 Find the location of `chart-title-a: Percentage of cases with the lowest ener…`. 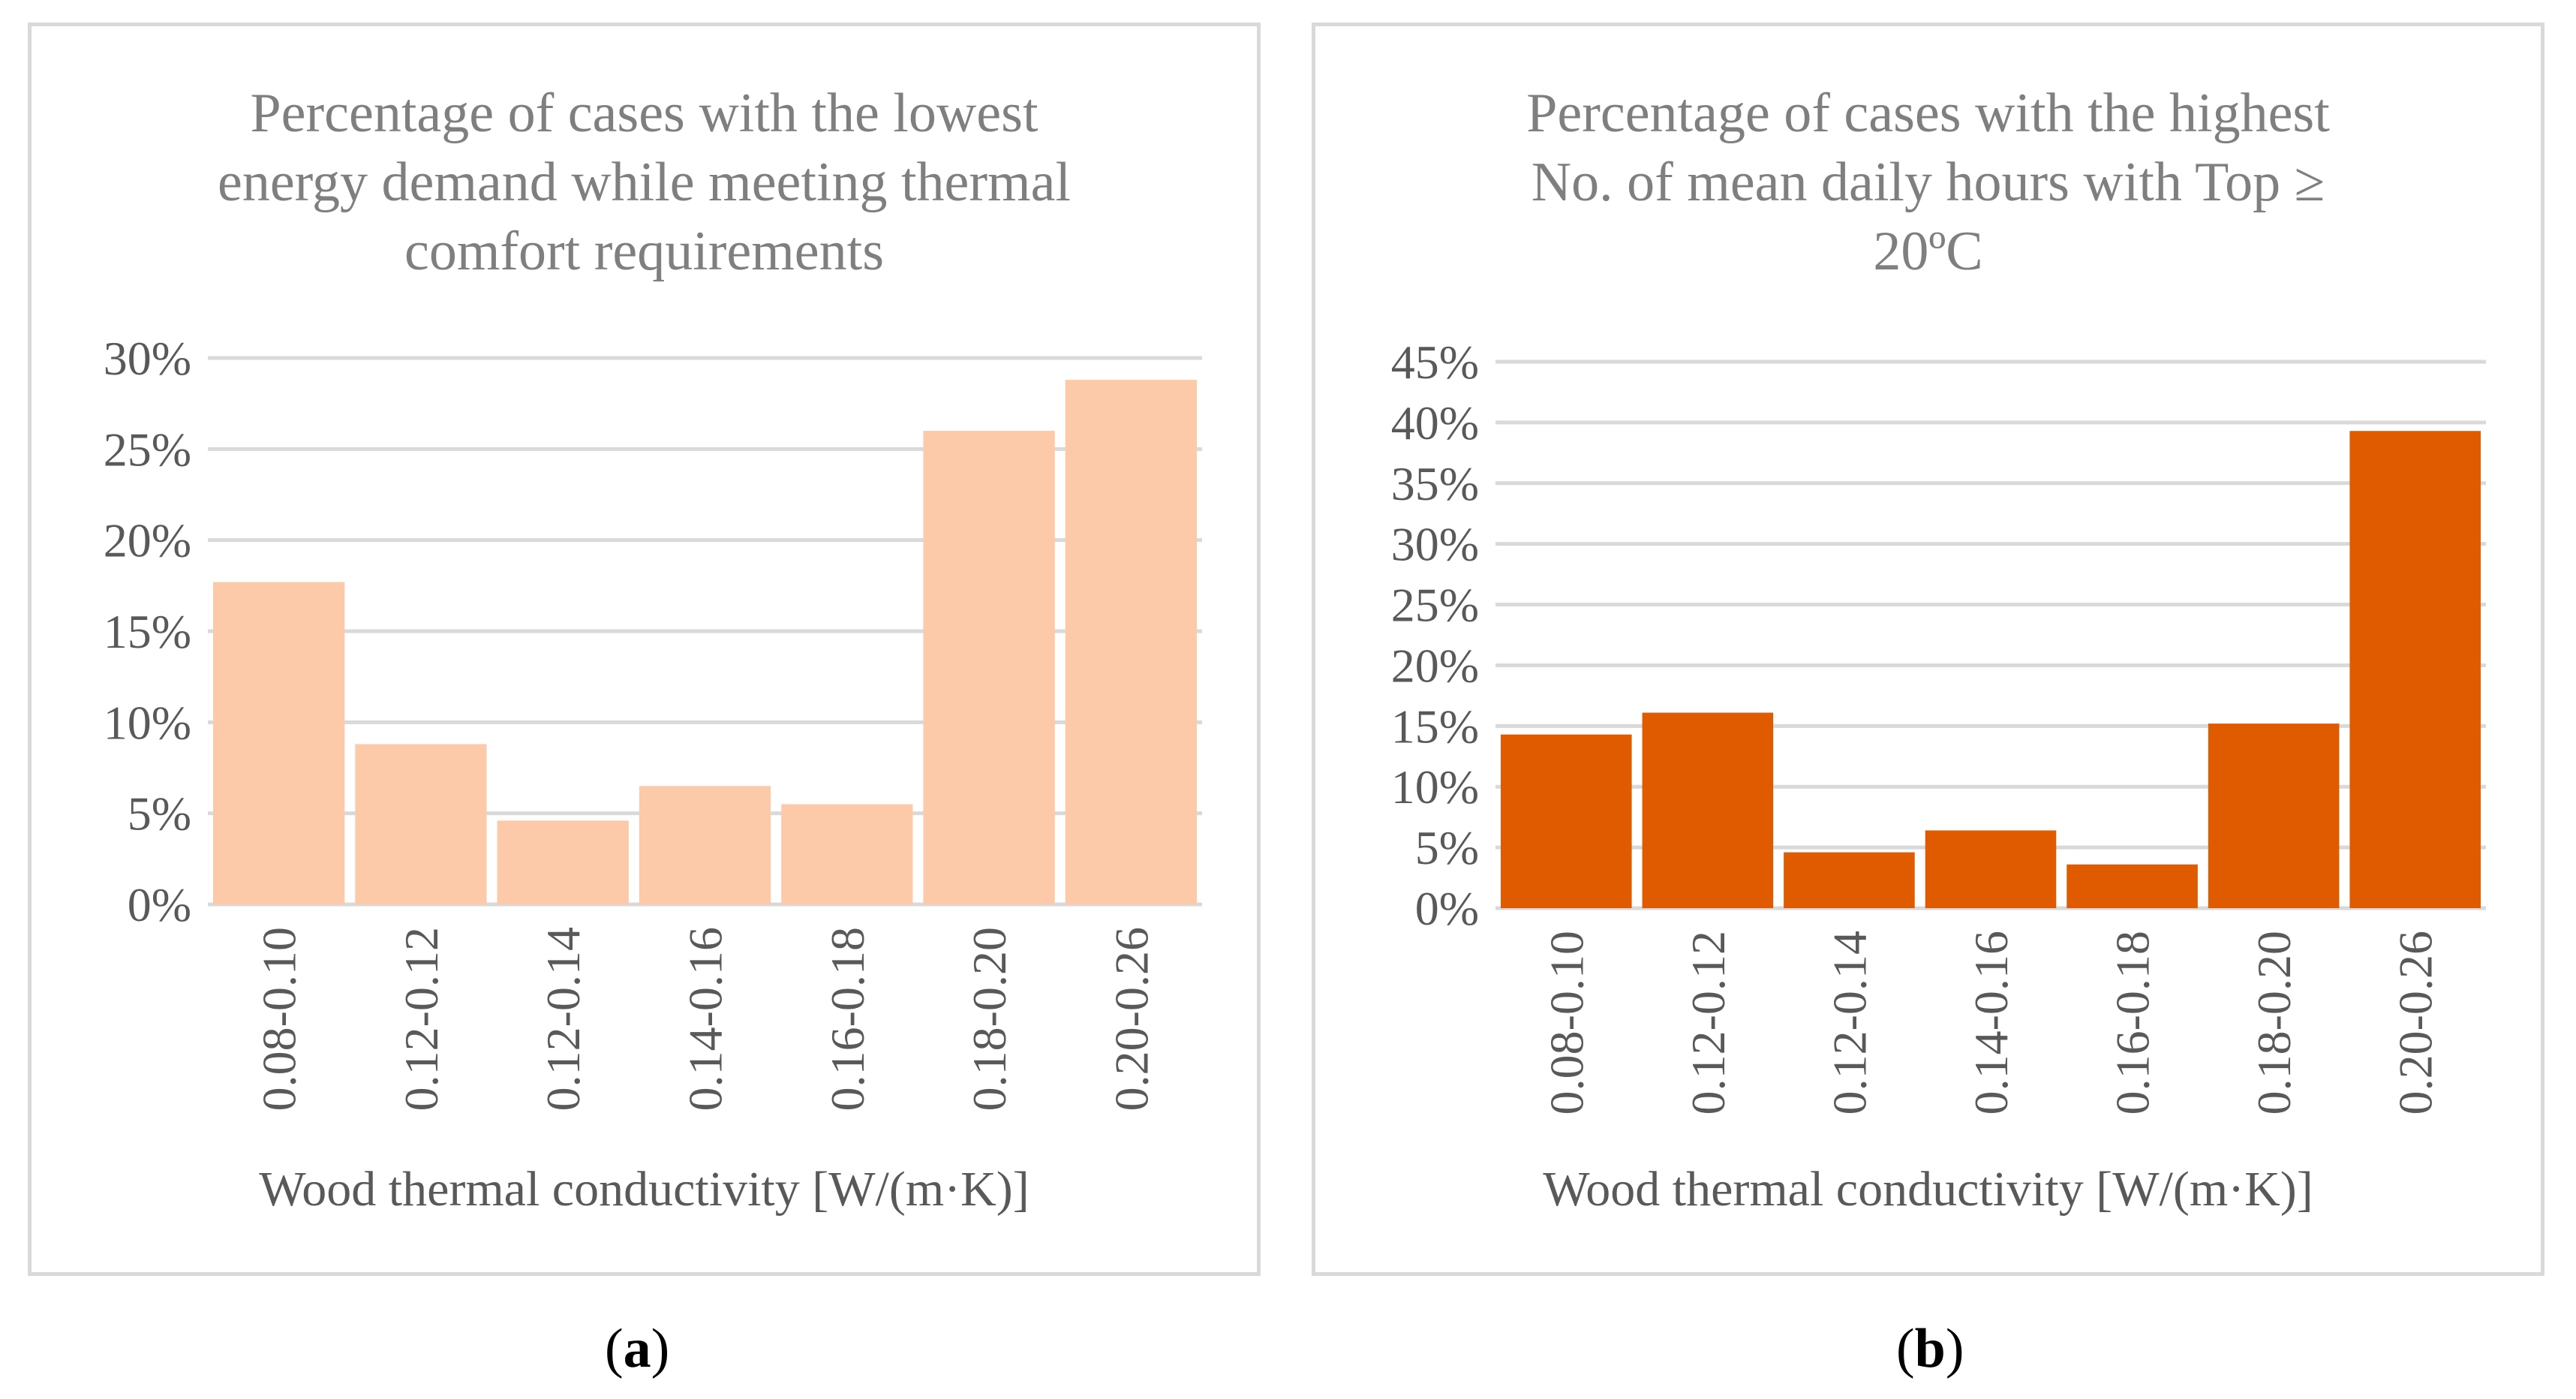

chart-title-a: Percentage of cases with the lowest ener… is located at coordinates (644, 182).